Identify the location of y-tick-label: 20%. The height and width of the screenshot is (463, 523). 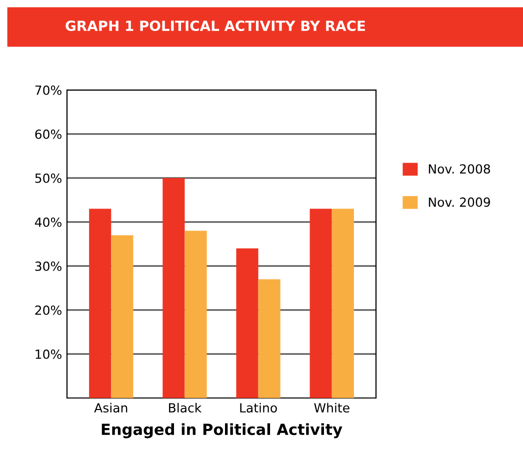
(48, 310).